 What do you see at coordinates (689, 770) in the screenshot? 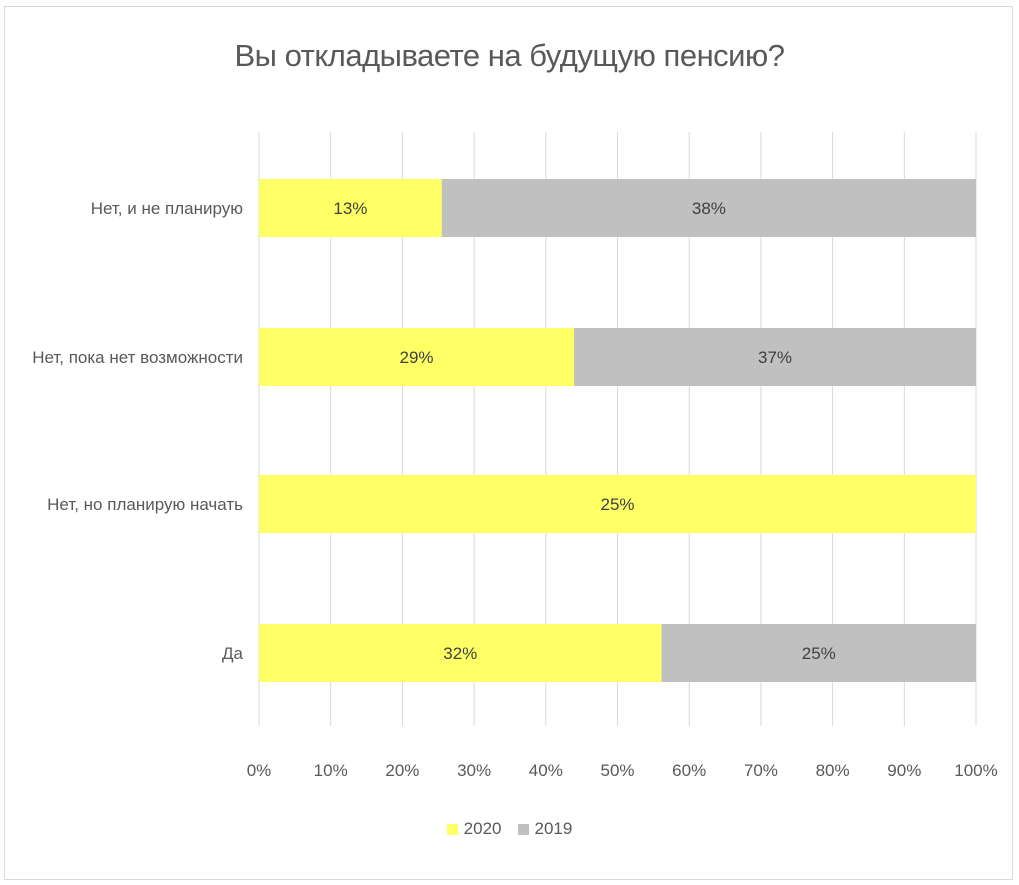
I see `x-tick-label: 60%` at bounding box center [689, 770].